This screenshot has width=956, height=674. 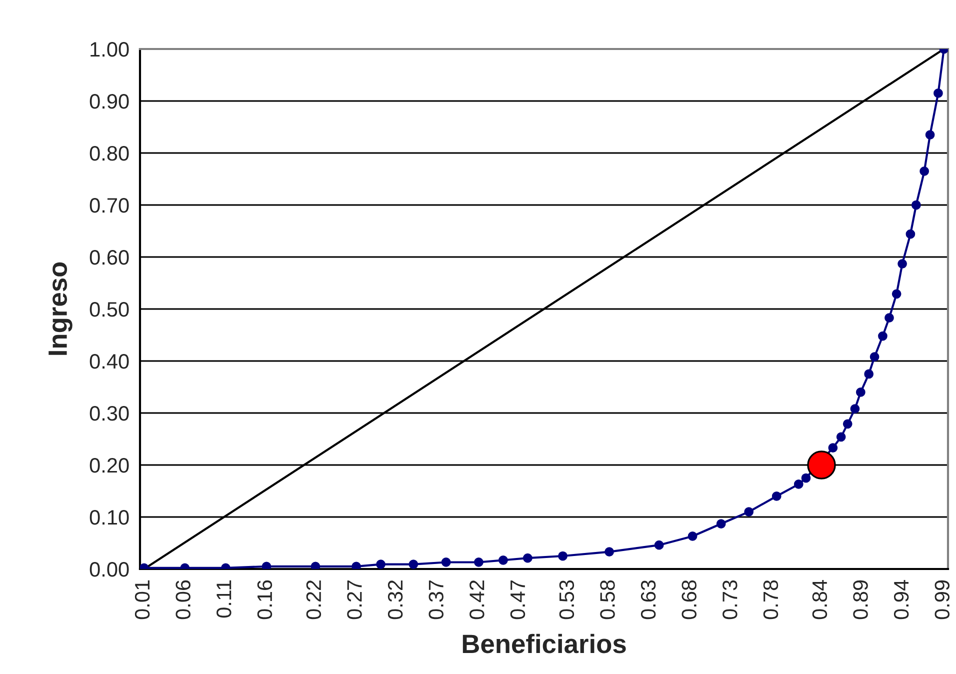 What do you see at coordinates (354, 600) in the screenshot?
I see `x-tick-label: 0.27` at bounding box center [354, 600].